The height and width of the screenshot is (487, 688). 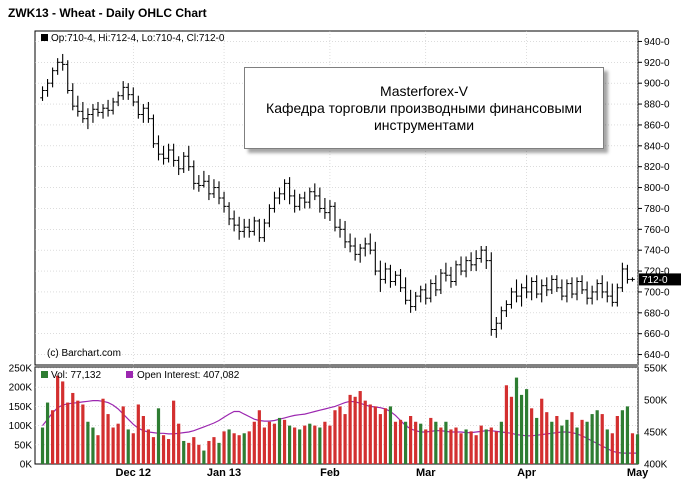 I want to click on volume-tick-label: 200K, so click(x=21, y=388).